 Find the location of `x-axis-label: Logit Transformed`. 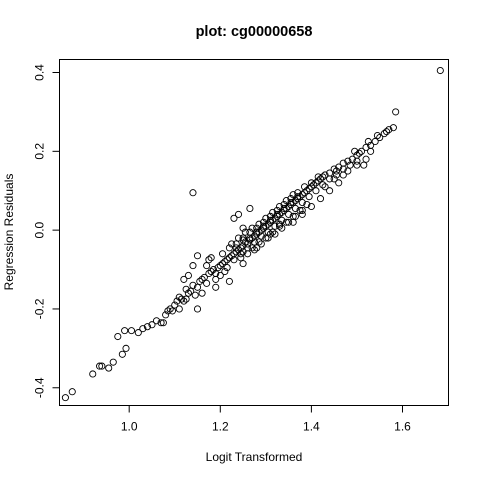

x-axis-label: Logit Transformed is located at coordinates (254, 457).